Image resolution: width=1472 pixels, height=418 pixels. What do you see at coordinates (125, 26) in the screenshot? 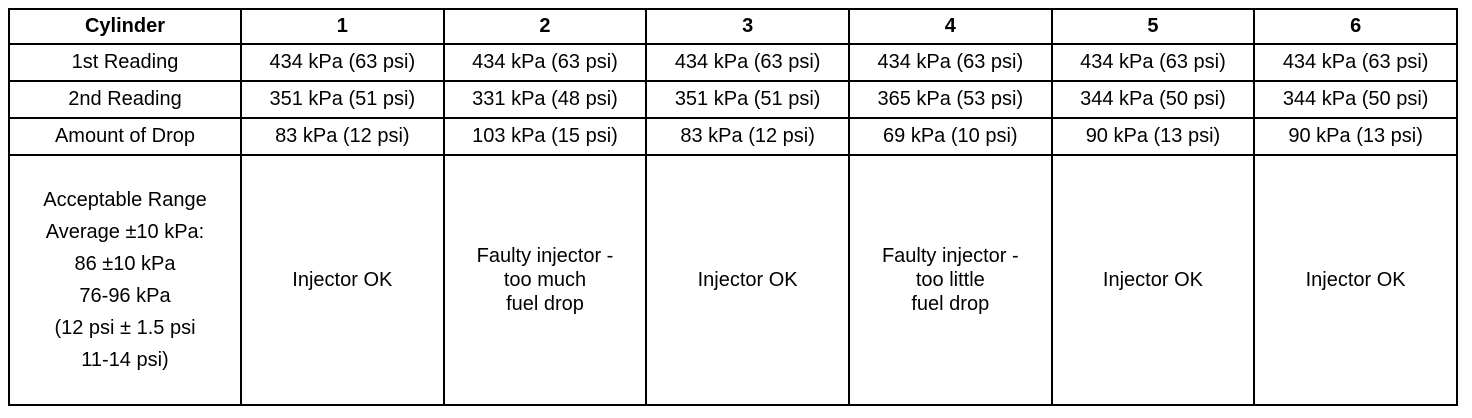
I see `header-cell: Cylinder` at bounding box center [125, 26].